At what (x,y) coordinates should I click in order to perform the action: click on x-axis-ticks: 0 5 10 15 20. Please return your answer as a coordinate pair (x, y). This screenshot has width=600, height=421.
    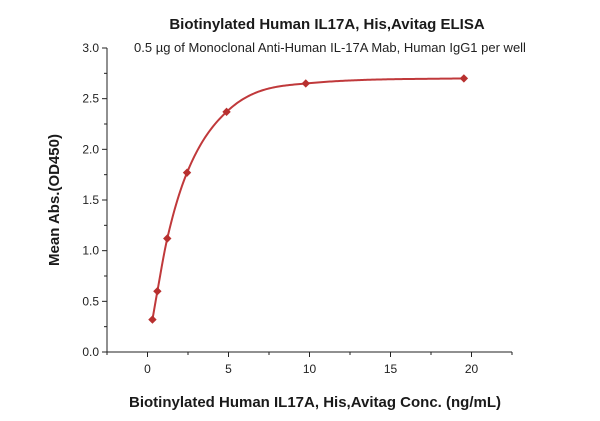
    Looking at the image, I should click on (309, 364).